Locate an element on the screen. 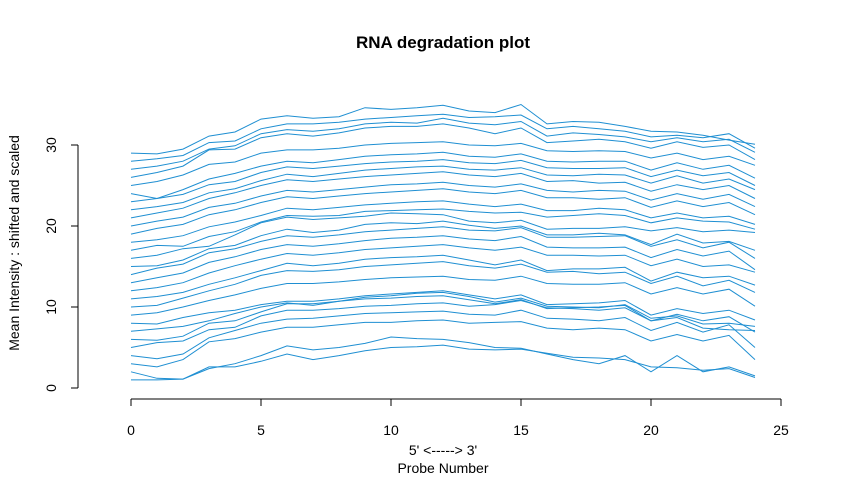 The image size is (848, 498). x-tick-label: 5 is located at coordinates (261, 430).